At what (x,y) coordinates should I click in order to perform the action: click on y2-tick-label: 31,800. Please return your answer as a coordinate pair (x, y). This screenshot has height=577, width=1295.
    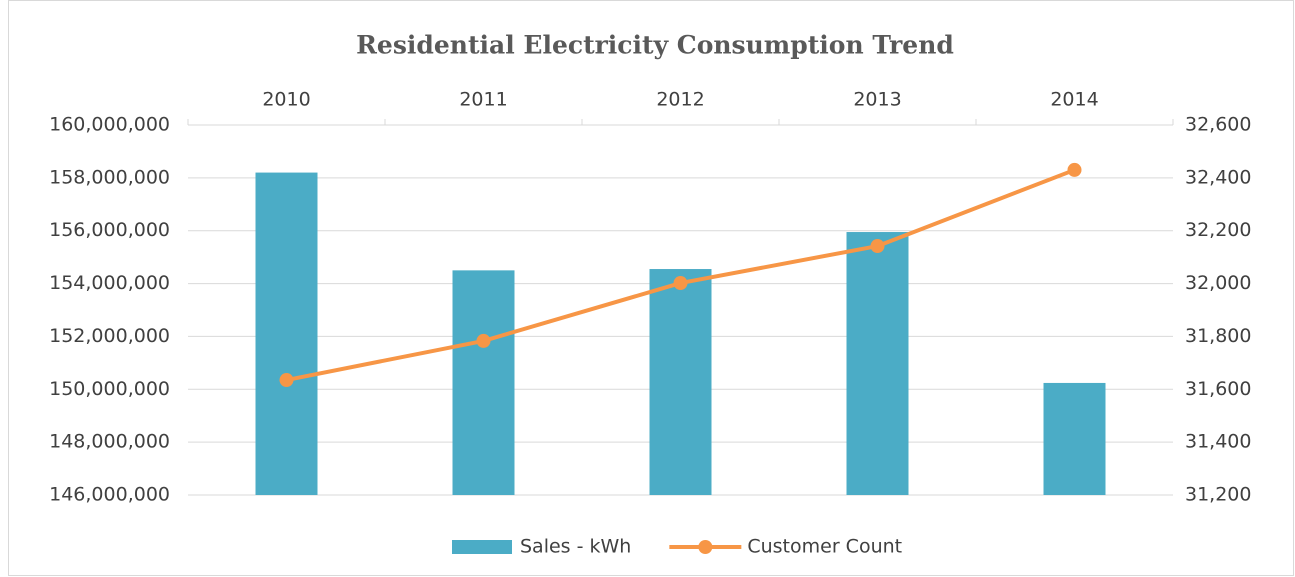
    Looking at the image, I should click on (1218, 336).